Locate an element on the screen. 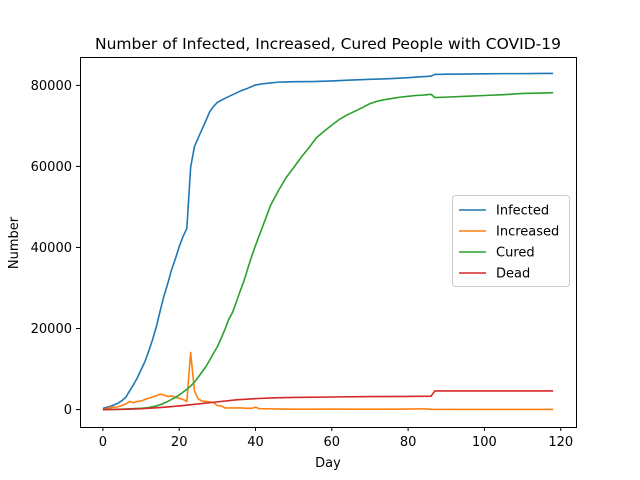  x-tick-label: 60 is located at coordinates (332, 442).